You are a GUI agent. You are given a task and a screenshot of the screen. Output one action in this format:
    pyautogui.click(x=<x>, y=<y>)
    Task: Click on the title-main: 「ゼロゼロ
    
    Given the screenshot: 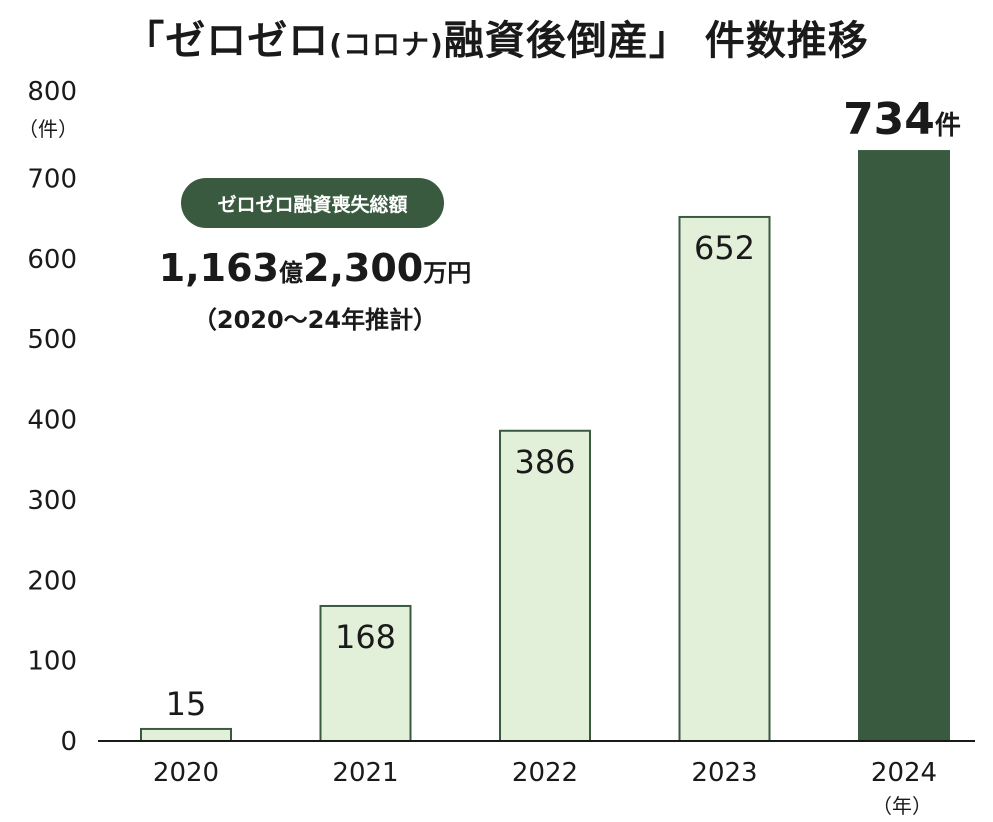 What is the action you would take?
    pyautogui.click(x=227, y=41)
    